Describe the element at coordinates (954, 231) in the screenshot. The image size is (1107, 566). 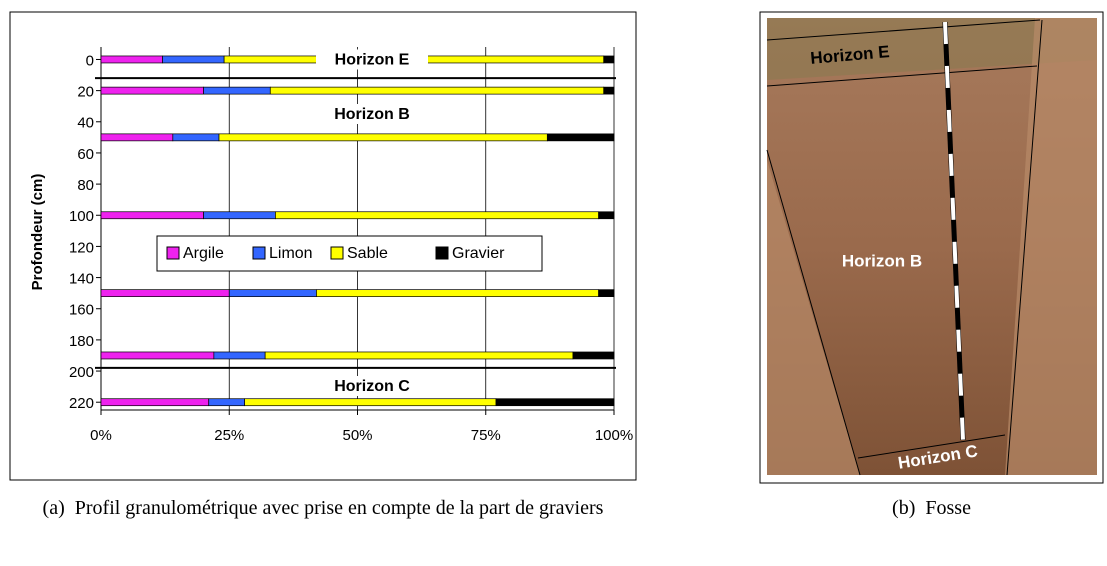
I see `photo-scale` at that location.